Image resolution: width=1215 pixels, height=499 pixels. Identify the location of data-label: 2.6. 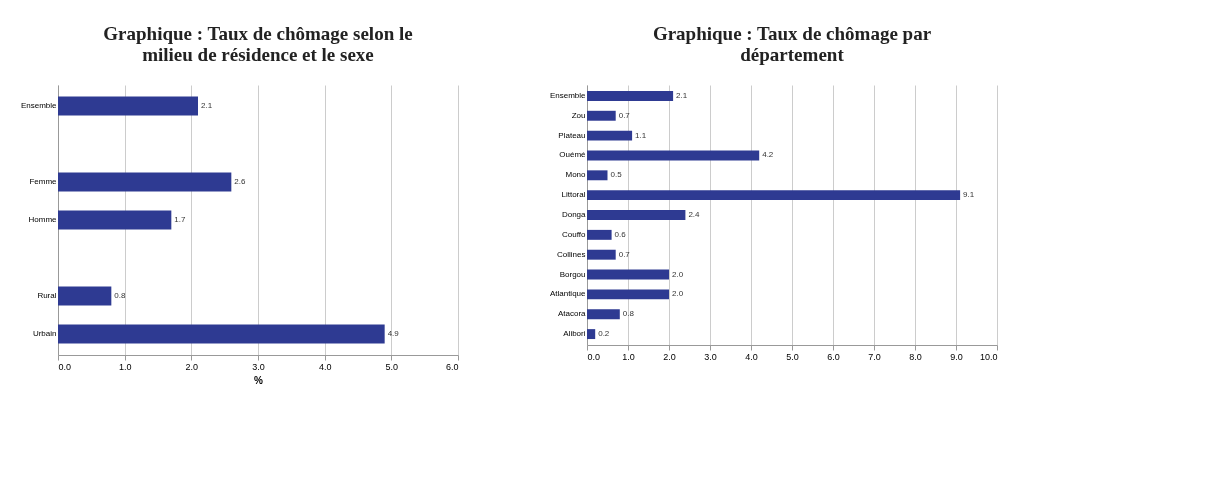
(240, 181).